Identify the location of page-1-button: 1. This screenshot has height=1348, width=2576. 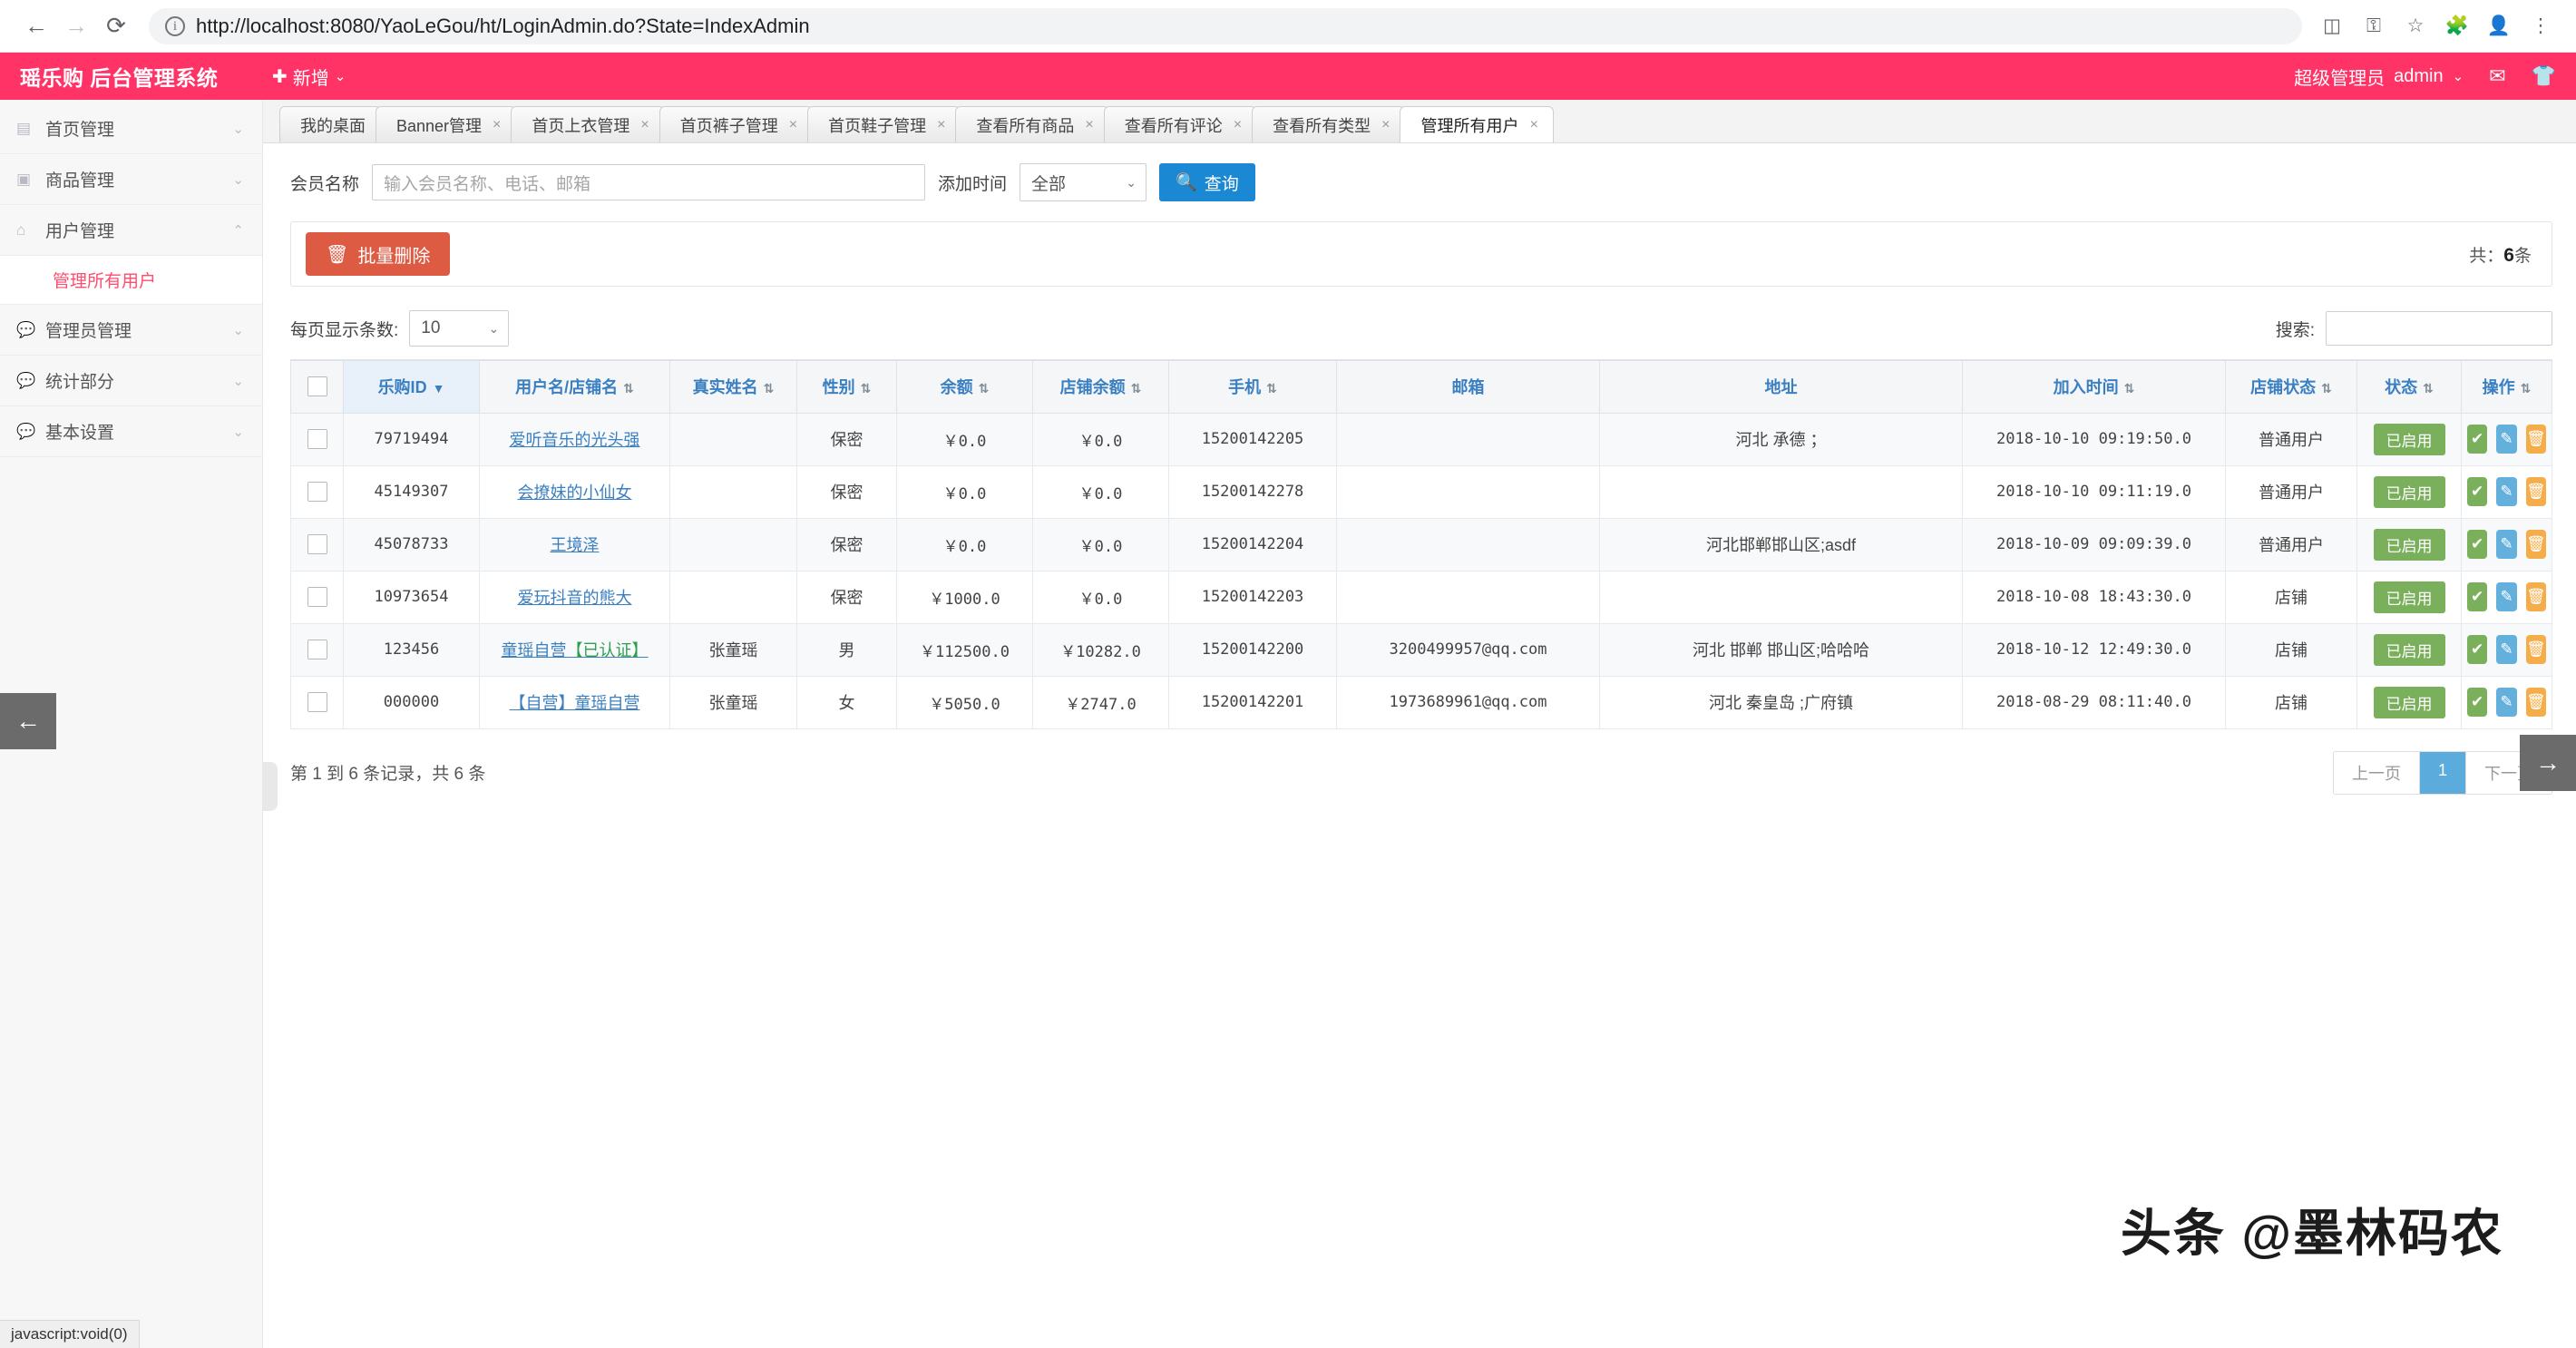
(2442, 772).